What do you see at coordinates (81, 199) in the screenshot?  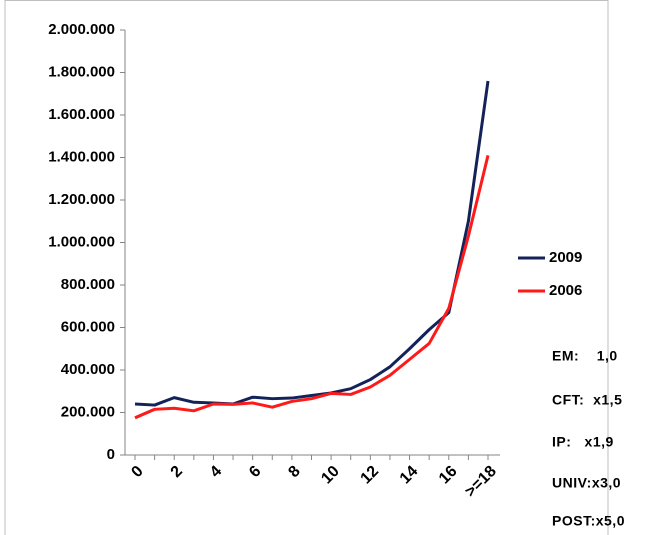 I see `y-tick-label: 1.200.000` at bounding box center [81, 199].